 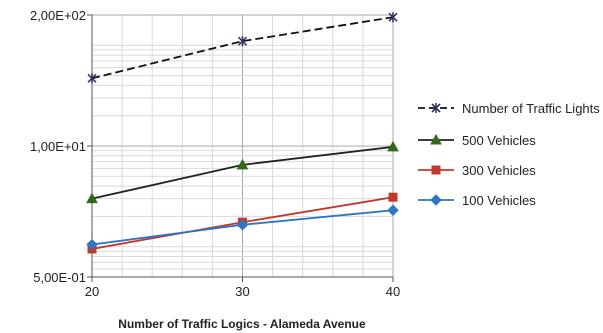 What do you see at coordinates (393, 291) in the screenshot?
I see `x-tick-label: 40` at bounding box center [393, 291].